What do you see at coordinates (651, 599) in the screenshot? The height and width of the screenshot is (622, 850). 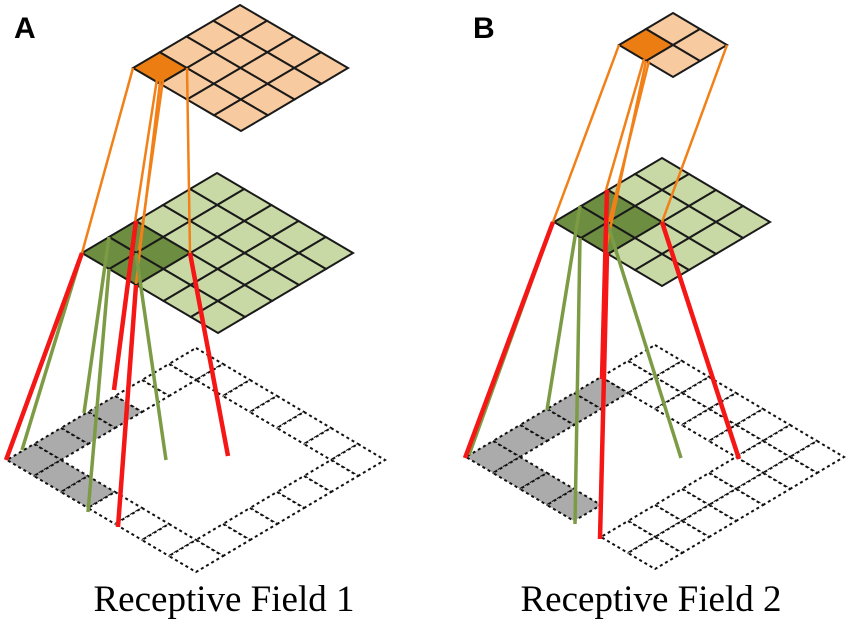 I see `panel-b-caption: Receptive Field 2` at bounding box center [651, 599].